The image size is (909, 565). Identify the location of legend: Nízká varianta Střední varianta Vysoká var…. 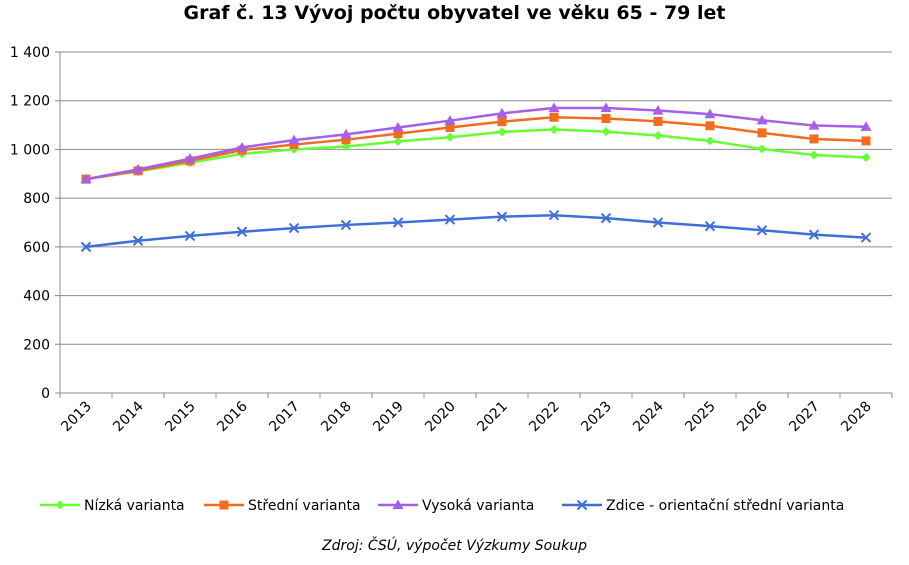
(442, 506).